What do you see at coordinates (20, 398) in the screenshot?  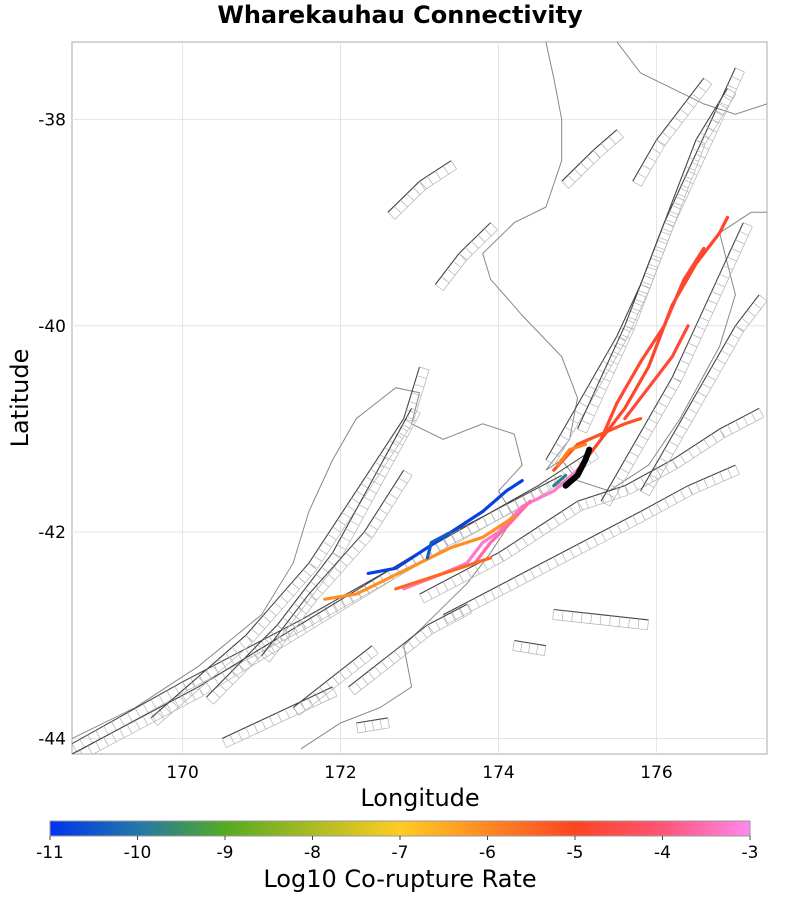 I see `y-axis-label: Latitude` at bounding box center [20, 398].